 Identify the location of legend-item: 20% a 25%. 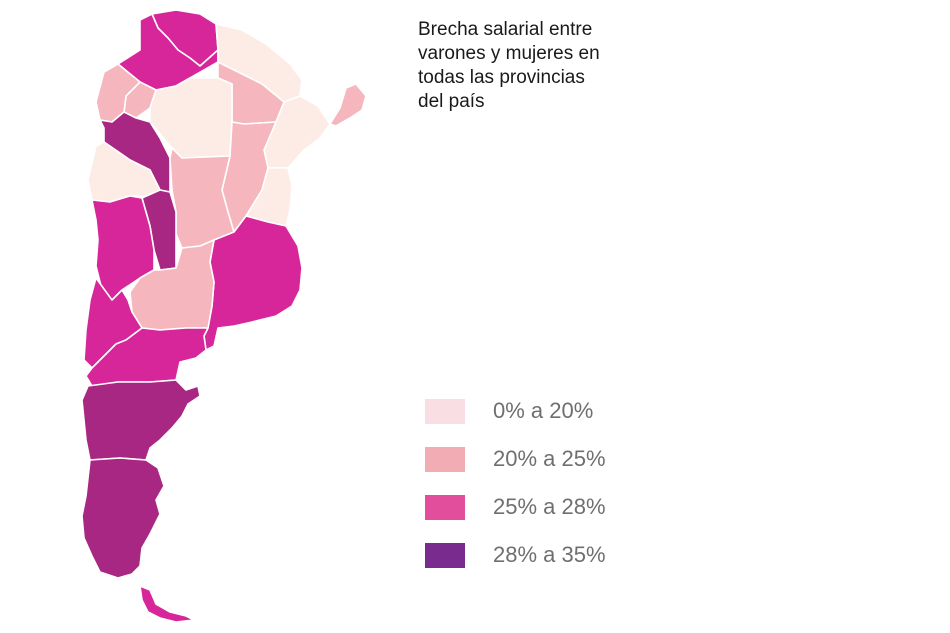
(555, 468).